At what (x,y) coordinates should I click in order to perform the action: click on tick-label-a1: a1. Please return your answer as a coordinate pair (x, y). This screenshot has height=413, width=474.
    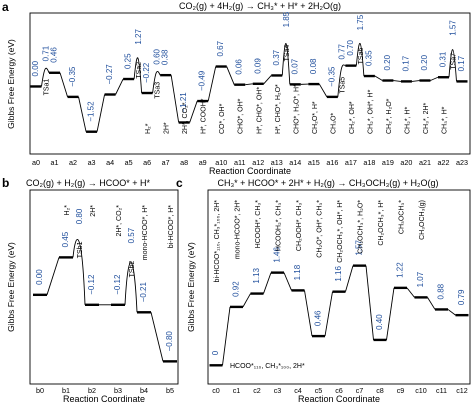
    Looking at the image, I should click on (55, 162).